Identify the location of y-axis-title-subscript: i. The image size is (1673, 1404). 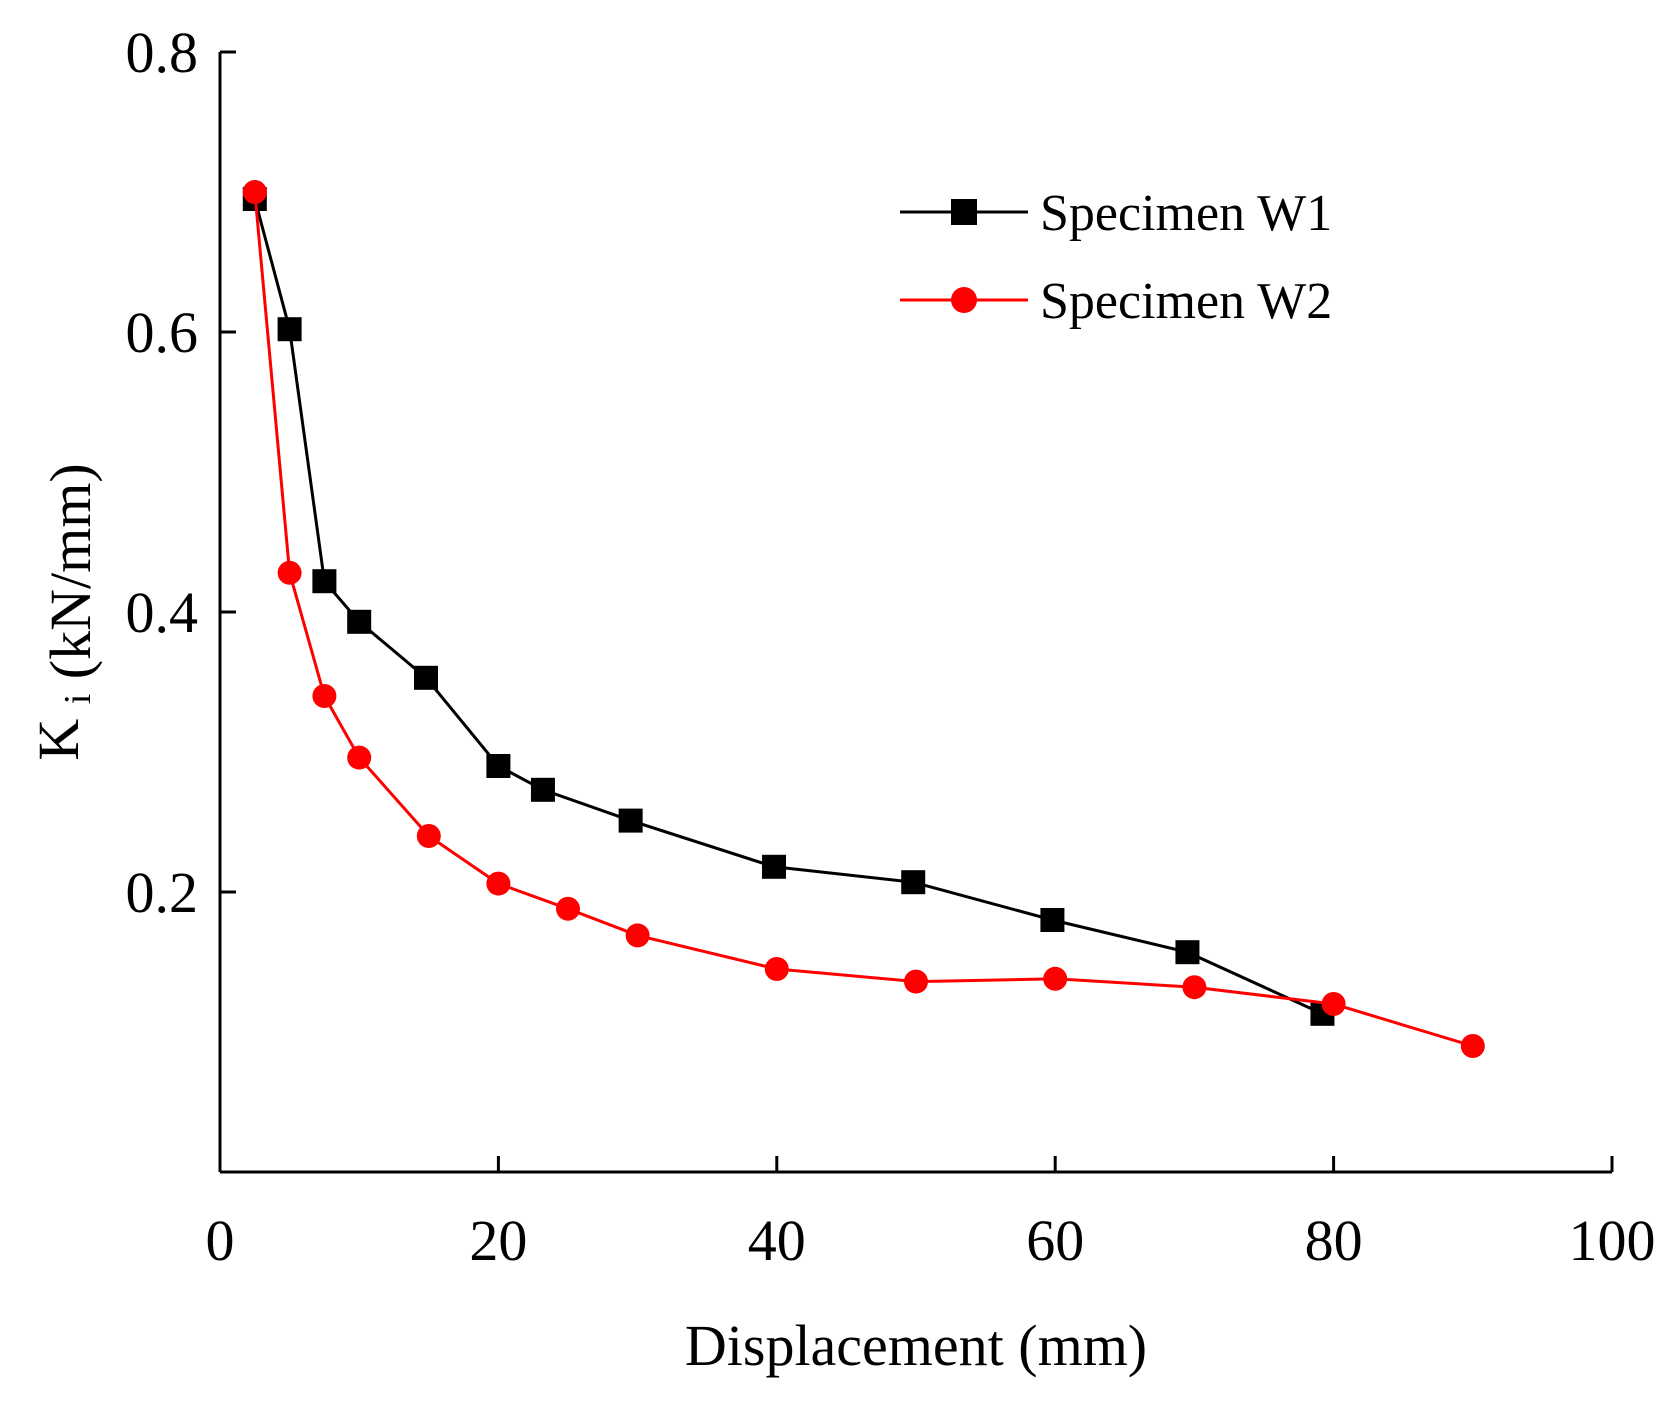
(78, 699).